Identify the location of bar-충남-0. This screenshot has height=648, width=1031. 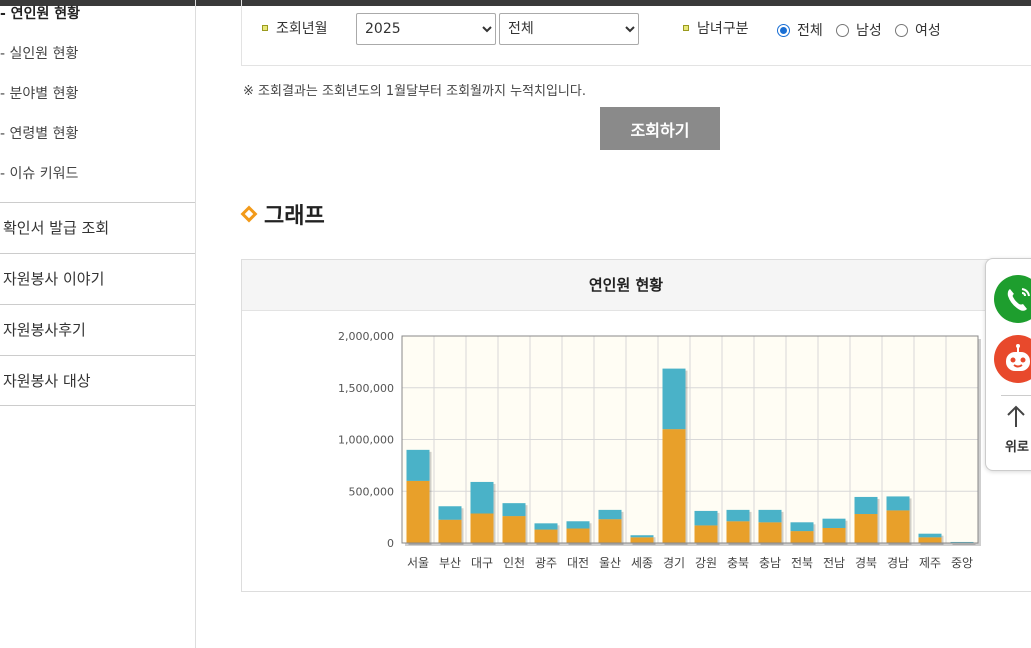
(770, 532).